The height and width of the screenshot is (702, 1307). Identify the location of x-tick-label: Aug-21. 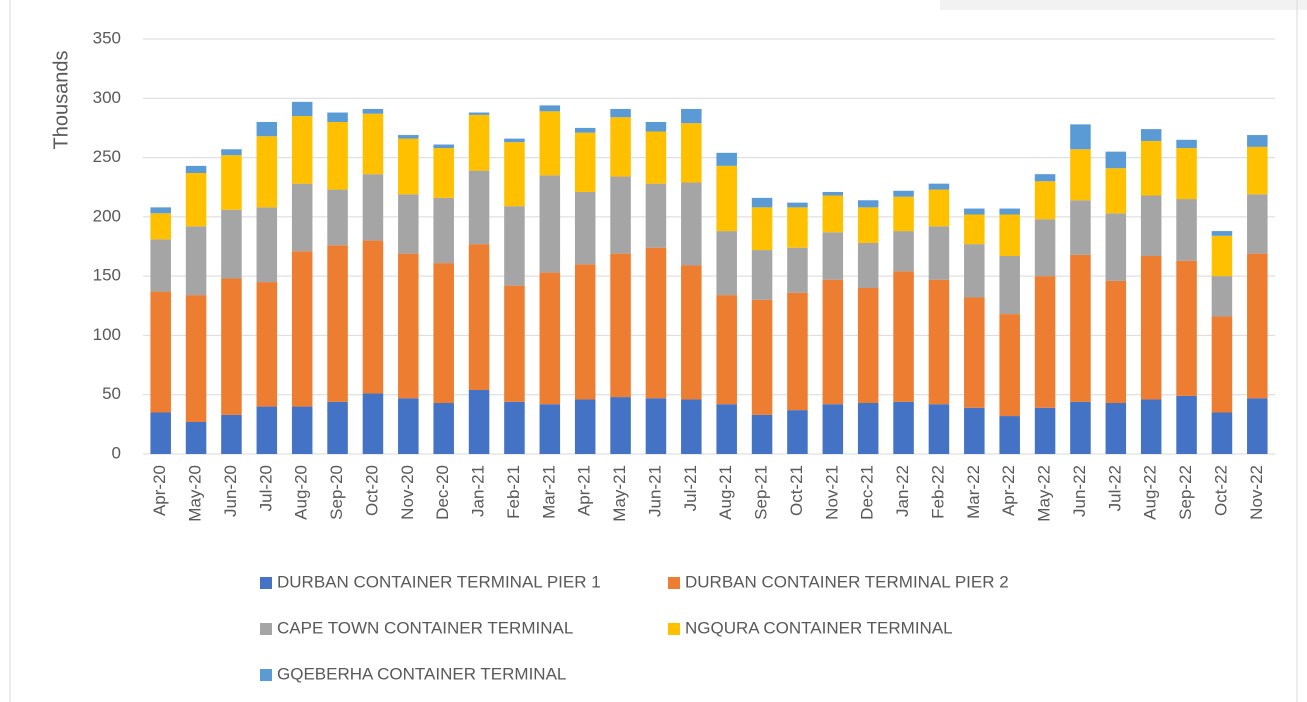
(725, 492).